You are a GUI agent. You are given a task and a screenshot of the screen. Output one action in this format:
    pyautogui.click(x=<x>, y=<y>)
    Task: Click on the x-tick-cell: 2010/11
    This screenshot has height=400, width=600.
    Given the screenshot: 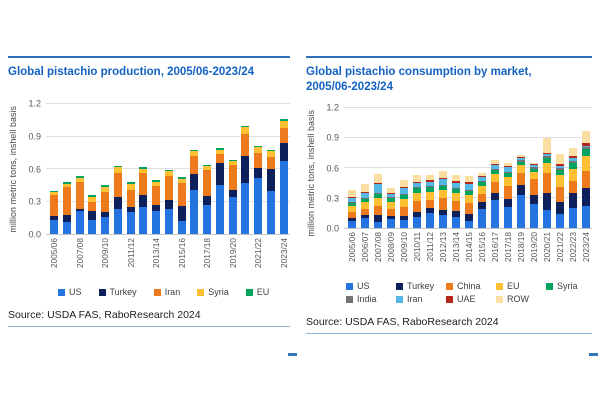 What is the action you would take?
    pyautogui.click(x=417, y=254)
    